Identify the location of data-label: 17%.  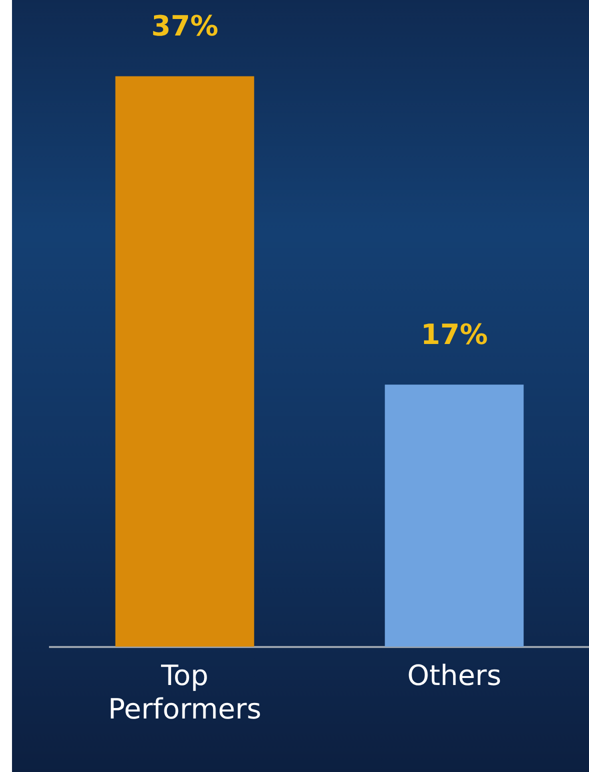
(454, 334).